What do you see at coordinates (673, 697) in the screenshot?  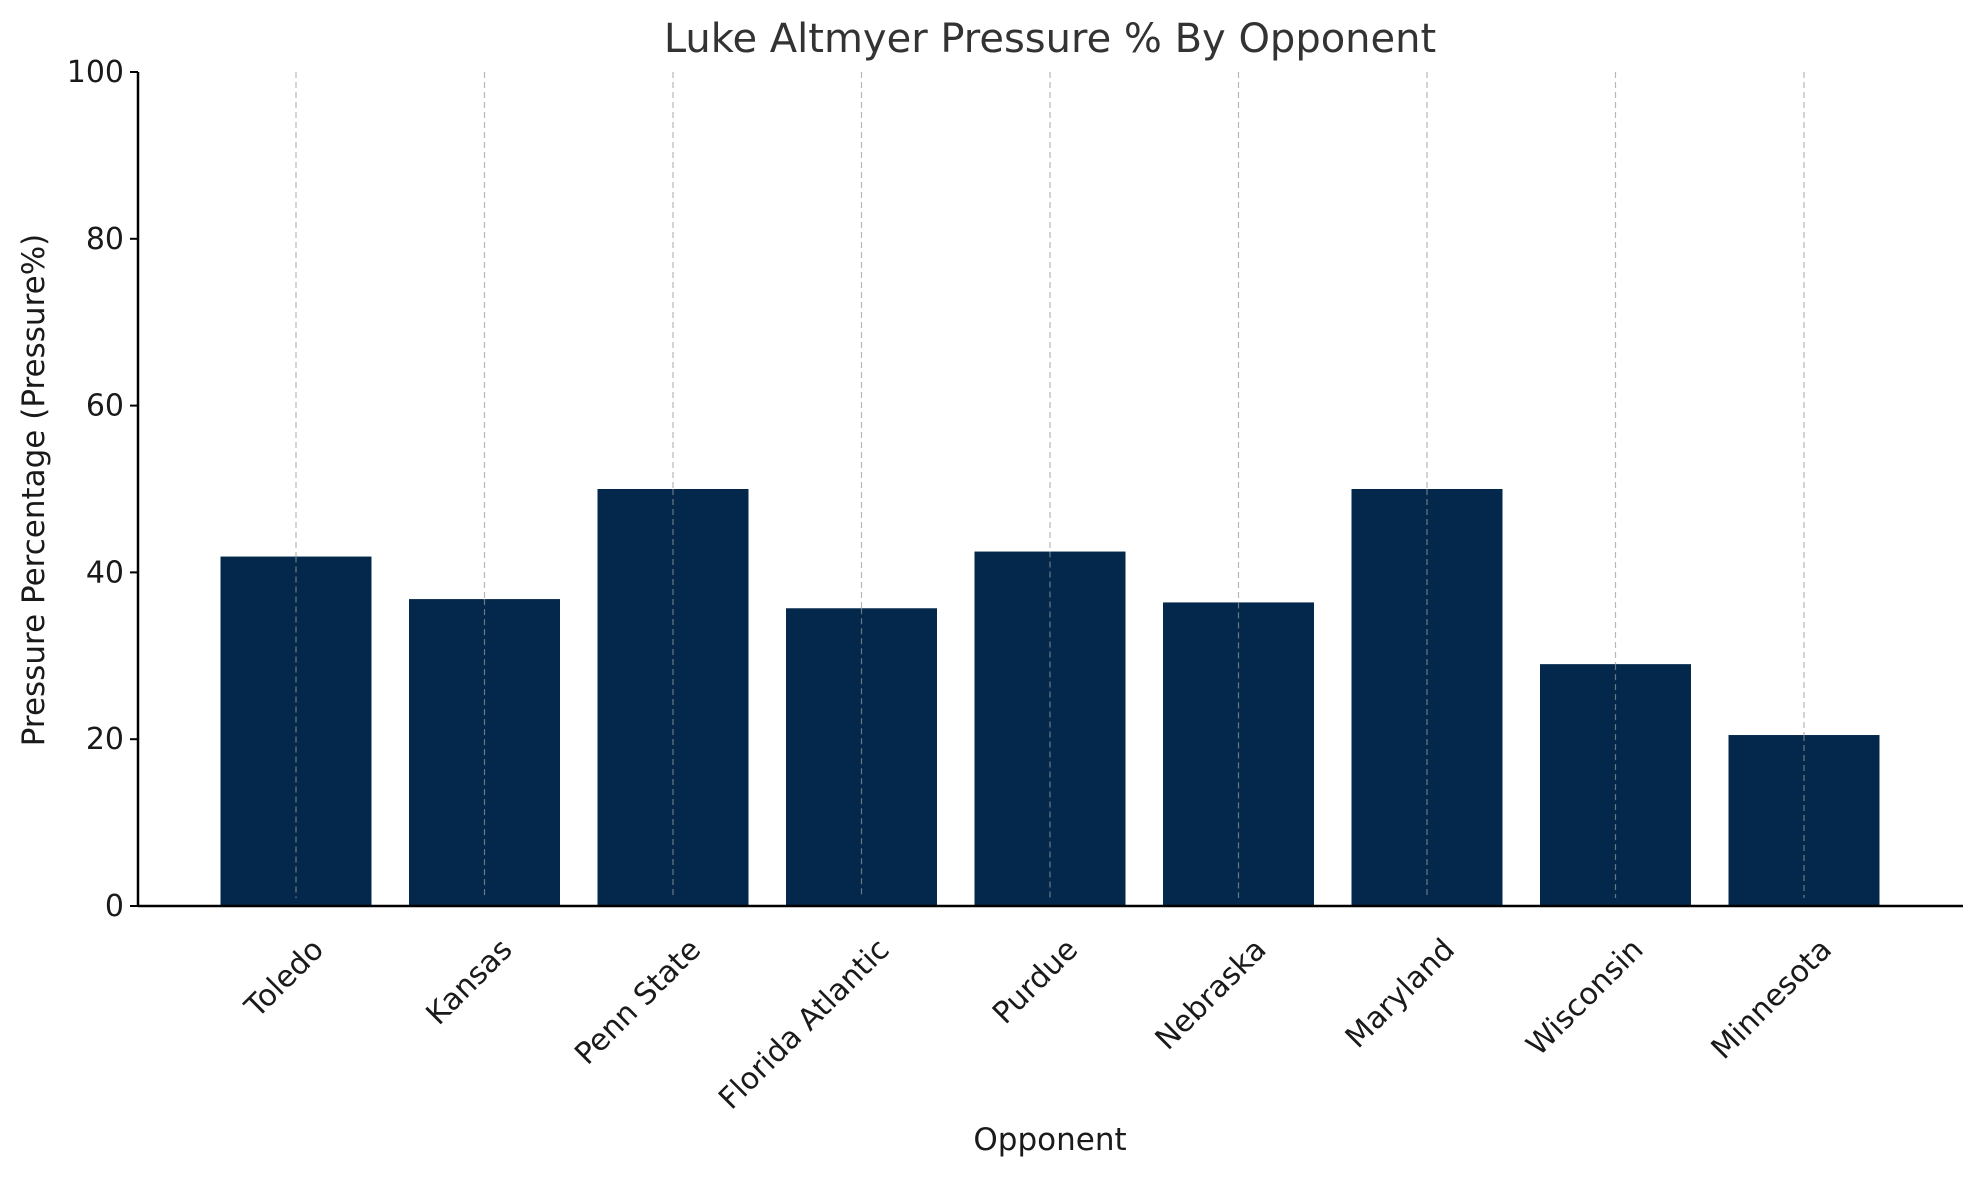 I see `bar-penn-state` at bounding box center [673, 697].